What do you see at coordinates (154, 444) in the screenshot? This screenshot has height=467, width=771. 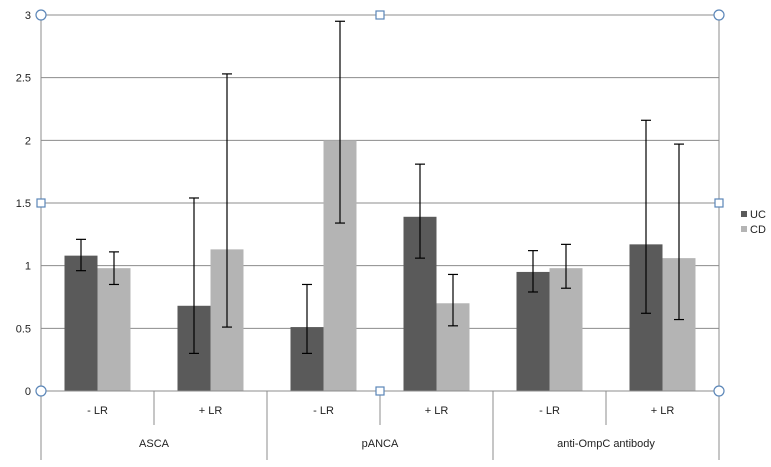 I see `x-group-label: ASCA` at bounding box center [154, 444].